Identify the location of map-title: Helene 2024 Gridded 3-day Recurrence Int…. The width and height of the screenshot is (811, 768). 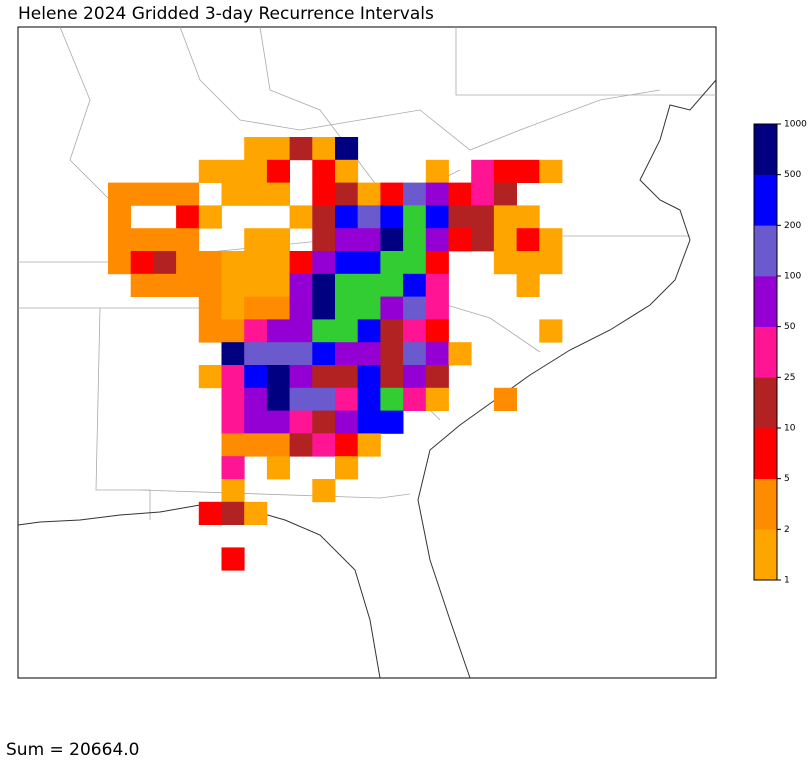
(226, 14).